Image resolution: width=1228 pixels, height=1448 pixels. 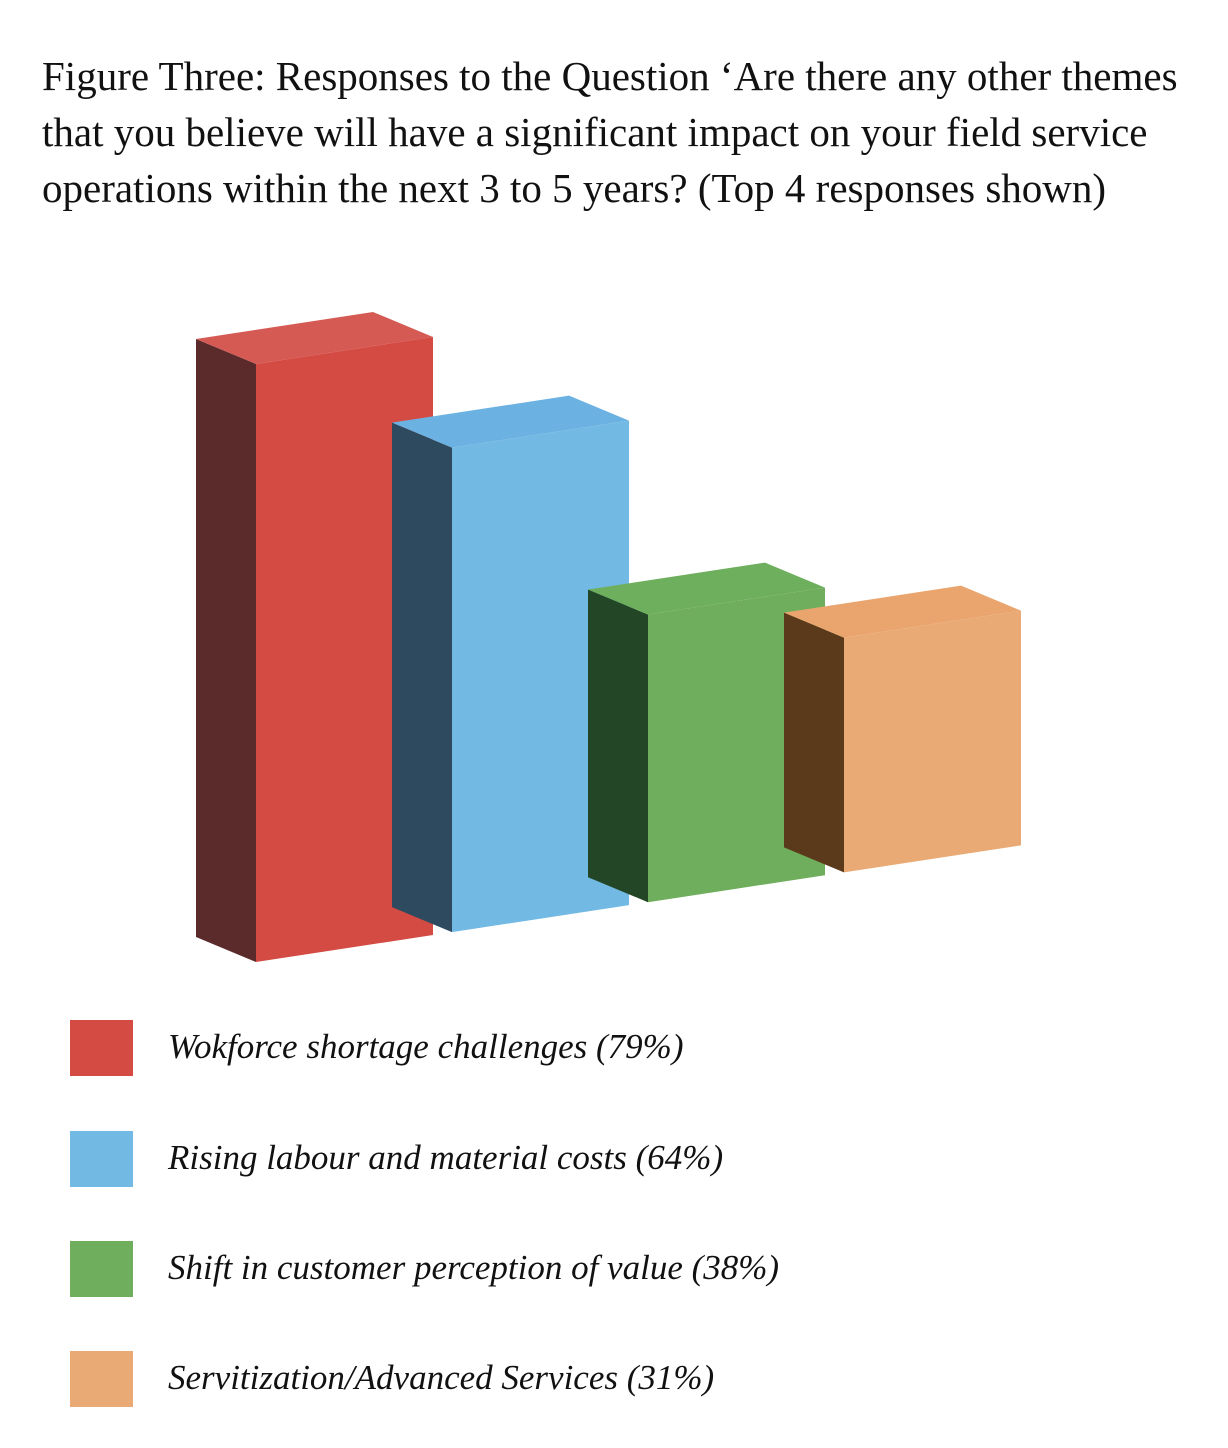 I want to click on bar-rising-costs, so click(x=540, y=676).